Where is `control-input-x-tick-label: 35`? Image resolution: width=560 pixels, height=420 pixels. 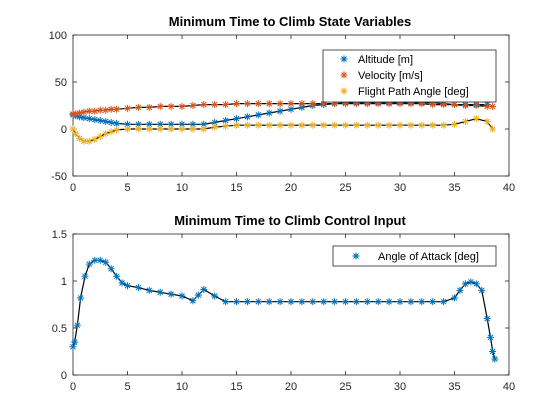 control-input-x-tick-label: 35 is located at coordinates (454, 387).